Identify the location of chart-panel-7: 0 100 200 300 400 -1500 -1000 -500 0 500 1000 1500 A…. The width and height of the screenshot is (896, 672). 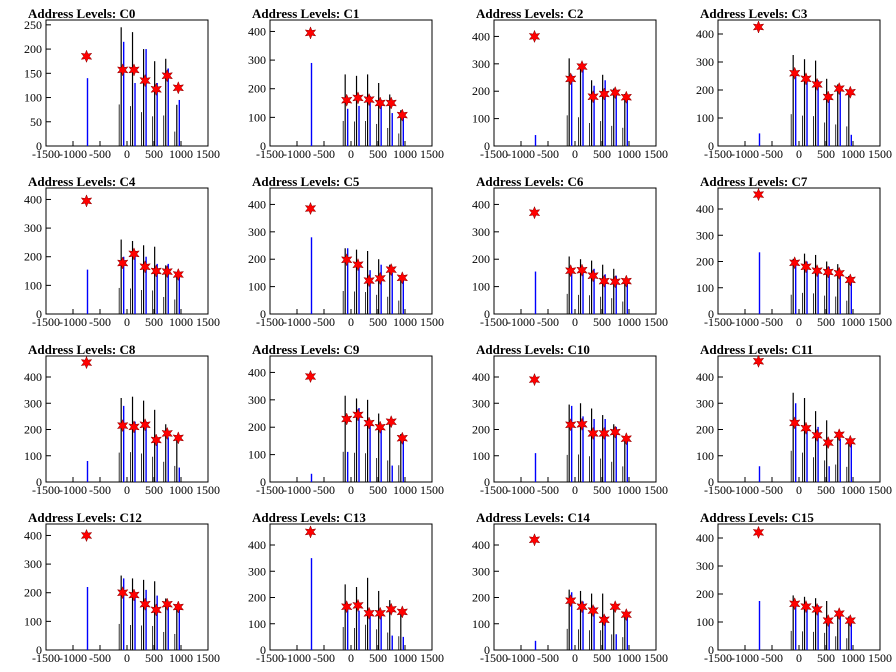
(784, 252).